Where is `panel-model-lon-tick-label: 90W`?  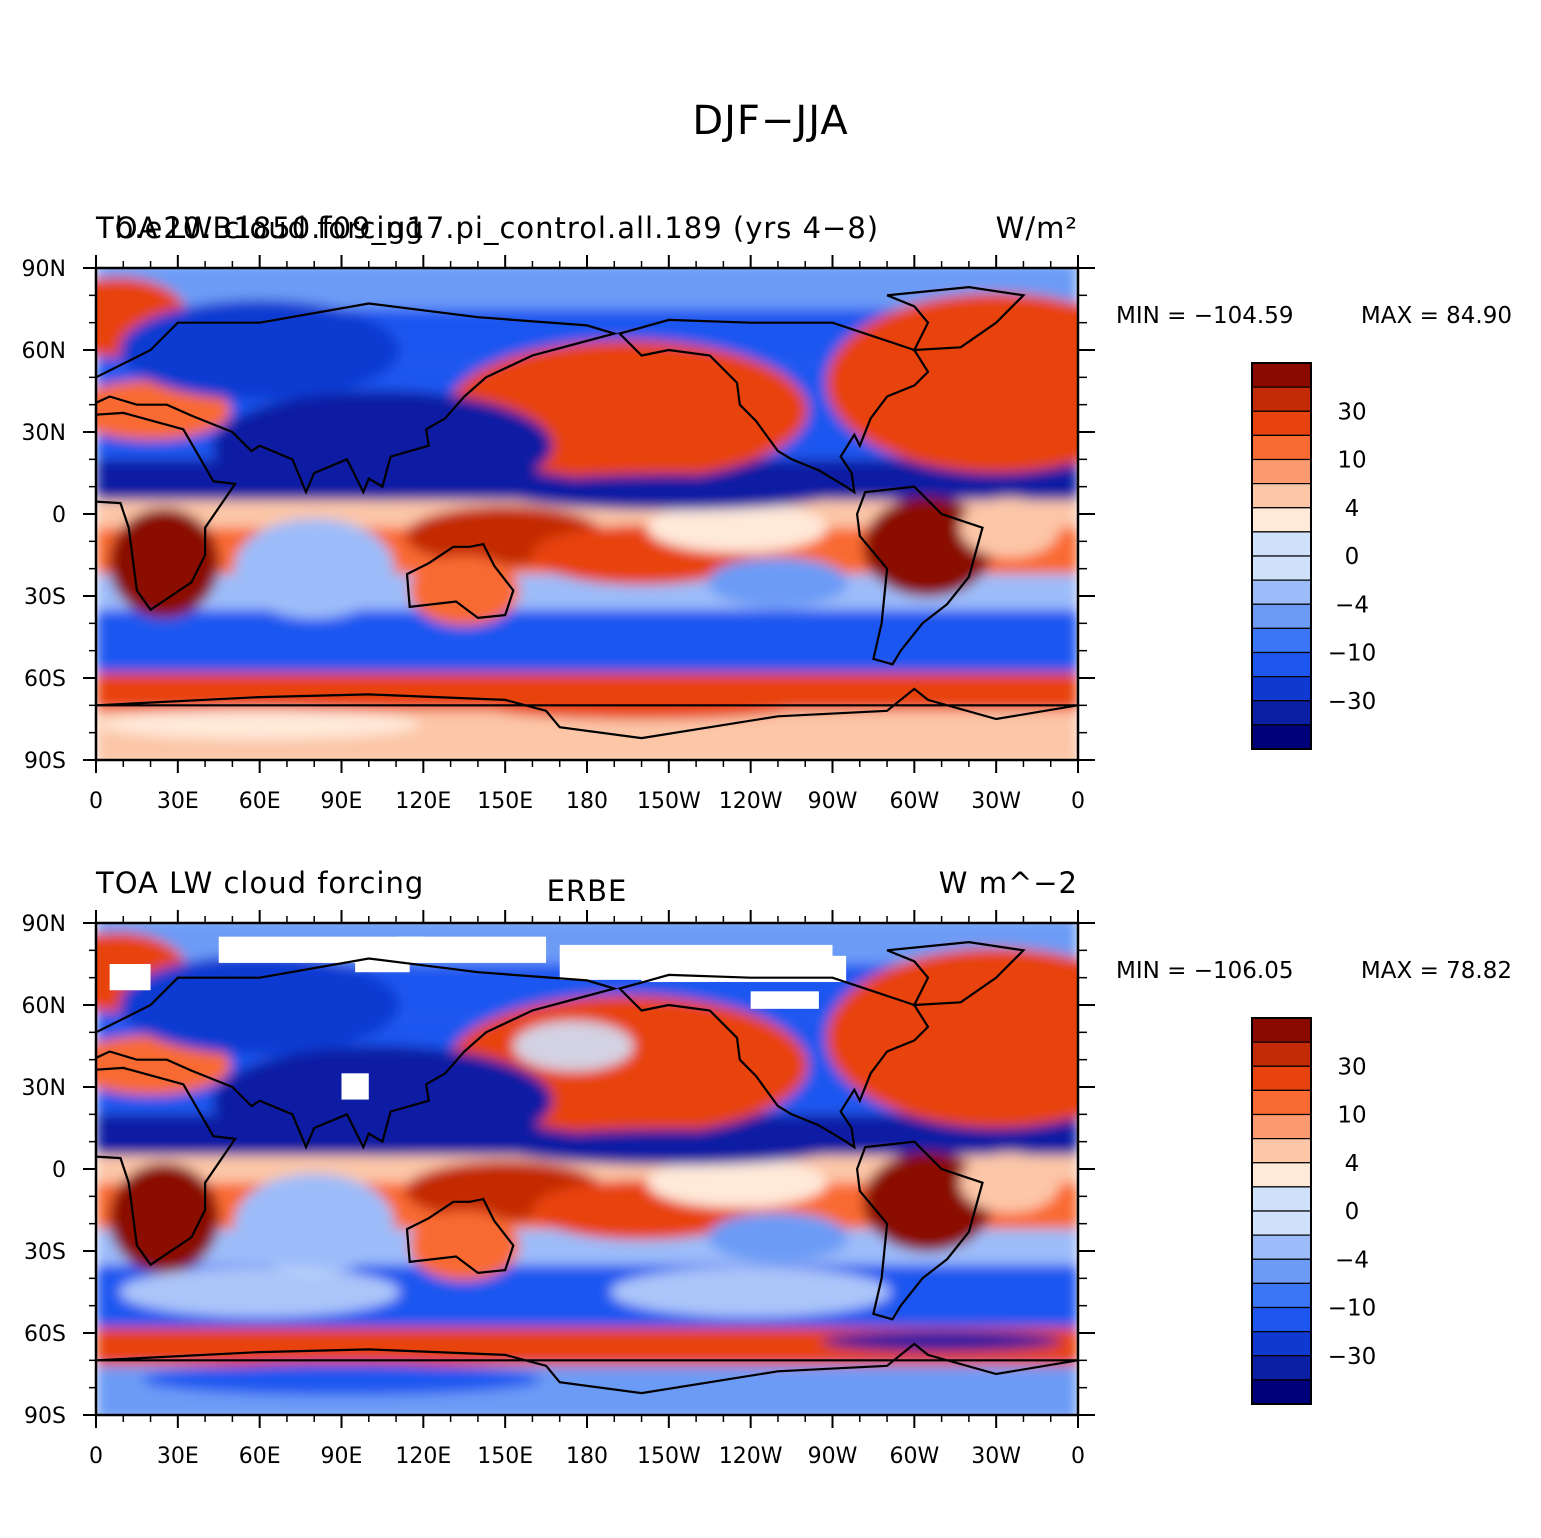
panel-model-lon-tick-label: 90W is located at coordinates (833, 801).